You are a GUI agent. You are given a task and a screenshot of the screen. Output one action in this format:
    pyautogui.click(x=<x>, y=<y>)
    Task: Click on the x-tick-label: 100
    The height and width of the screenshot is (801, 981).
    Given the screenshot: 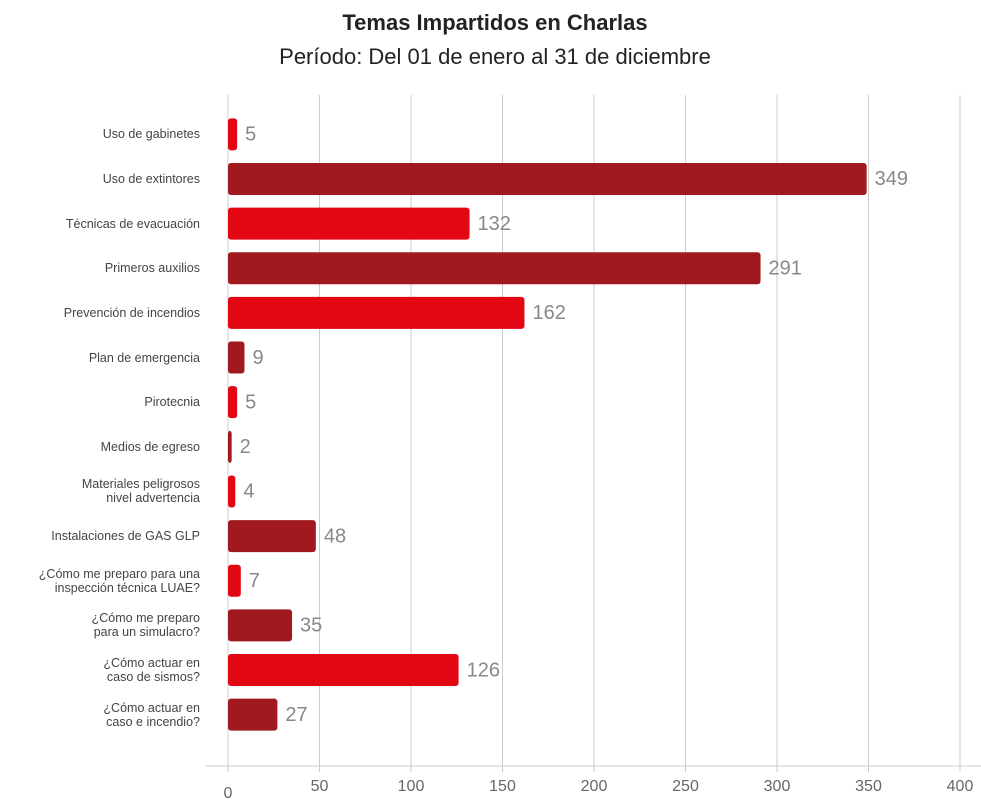 What is the action you would take?
    pyautogui.click(x=411, y=786)
    